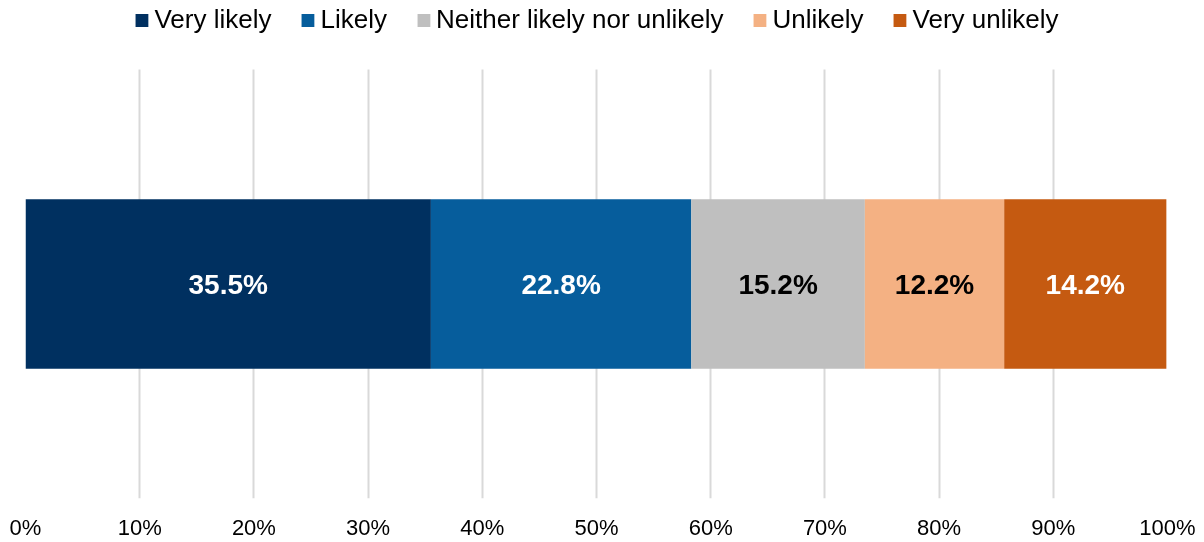 This screenshot has height=542, width=1204. Describe the element at coordinates (213, 19) in the screenshot. I see `legend-label: Very likely` at that location.